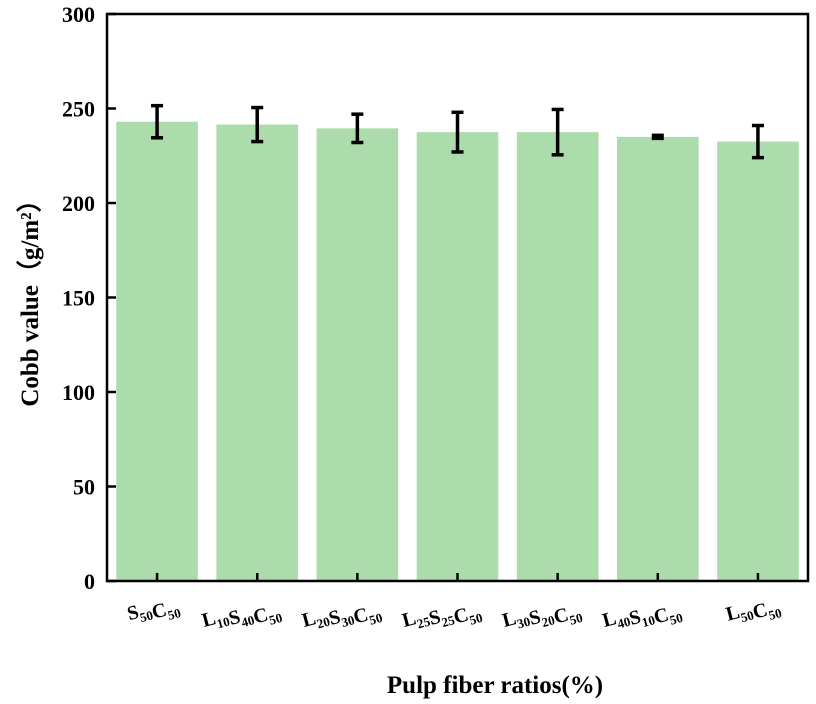 The image size is (816, 704). Describe the element at coordinates (642, 618) in the screenshot. I see `x-category-label: L40S10C50` at that location.